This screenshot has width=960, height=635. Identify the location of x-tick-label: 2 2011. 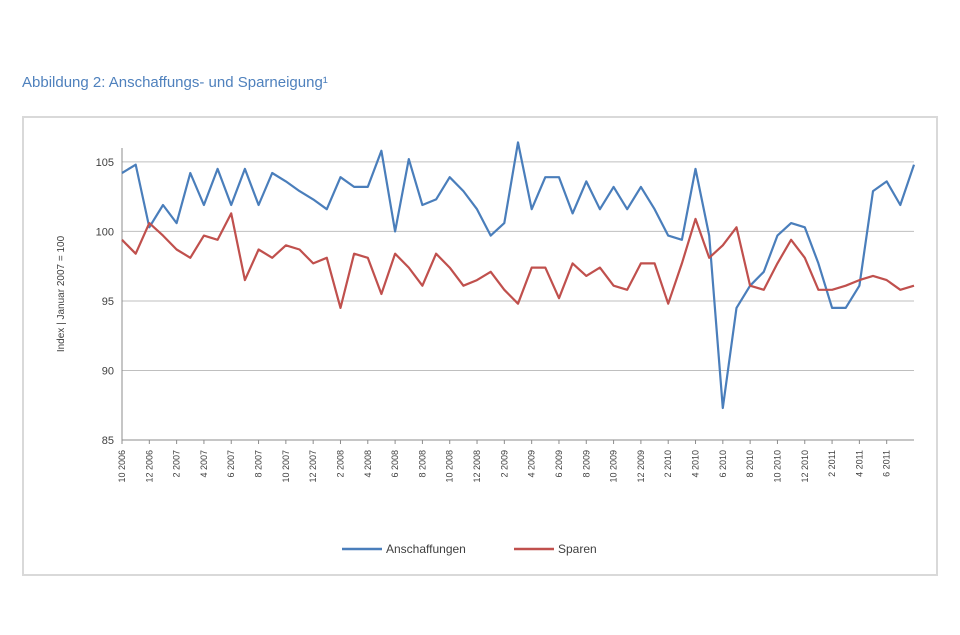
(832, 463).